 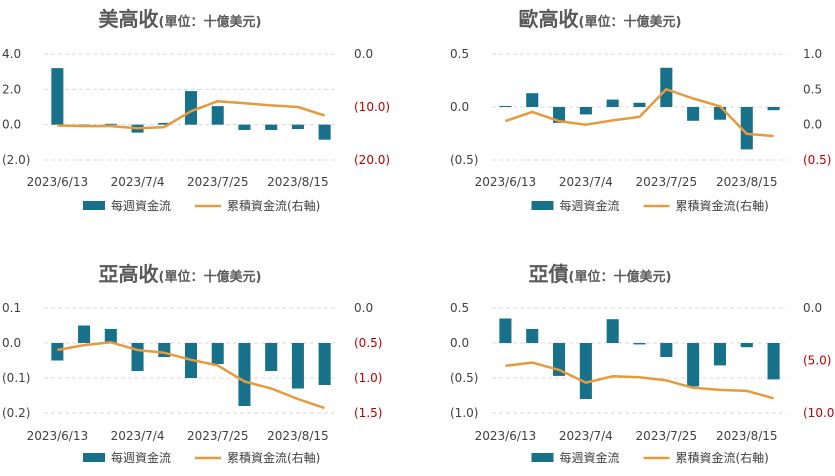 I want to click on right-axis-tick: (20.0), so click(x=372, y=160).